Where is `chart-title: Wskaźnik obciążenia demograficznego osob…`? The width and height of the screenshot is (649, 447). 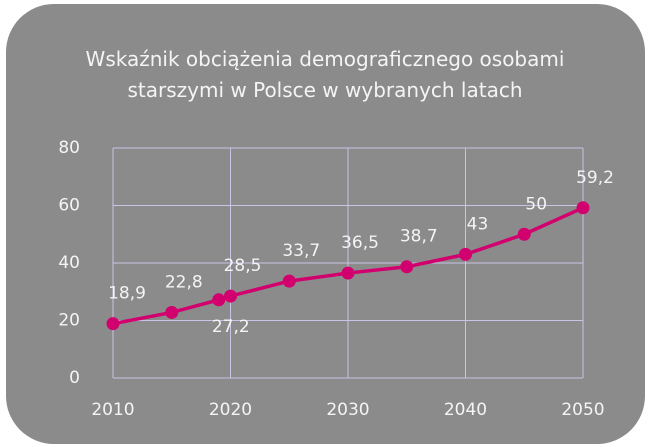
chart-title: Wskaźnik obciążenia demograficznego osob… is located at coordinates (325, 74).